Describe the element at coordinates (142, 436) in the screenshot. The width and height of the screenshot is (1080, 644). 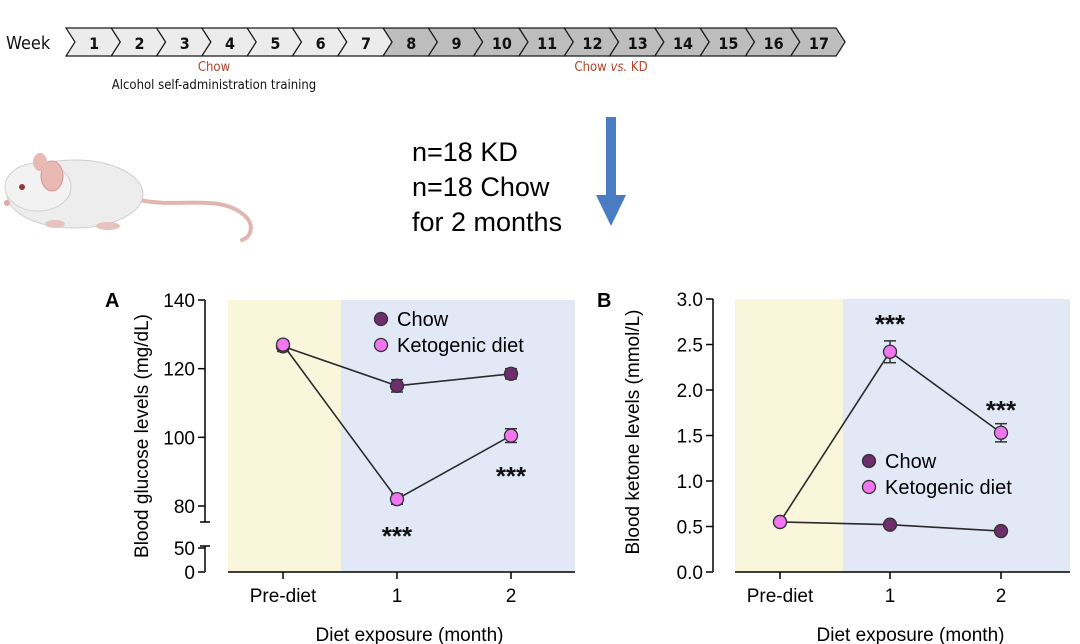
I see `y-axis-label: Blood glucose levels (mg/dL)` at that location.